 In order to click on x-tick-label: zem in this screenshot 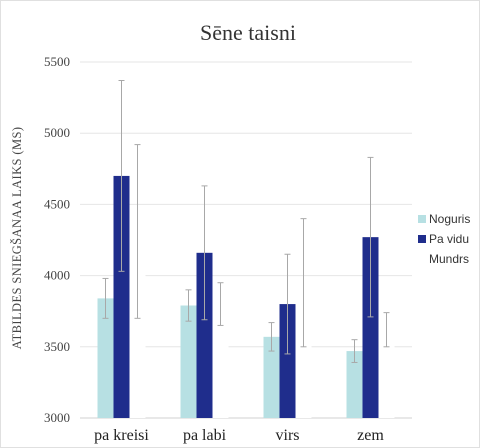, I will do `click(370, 435)`.